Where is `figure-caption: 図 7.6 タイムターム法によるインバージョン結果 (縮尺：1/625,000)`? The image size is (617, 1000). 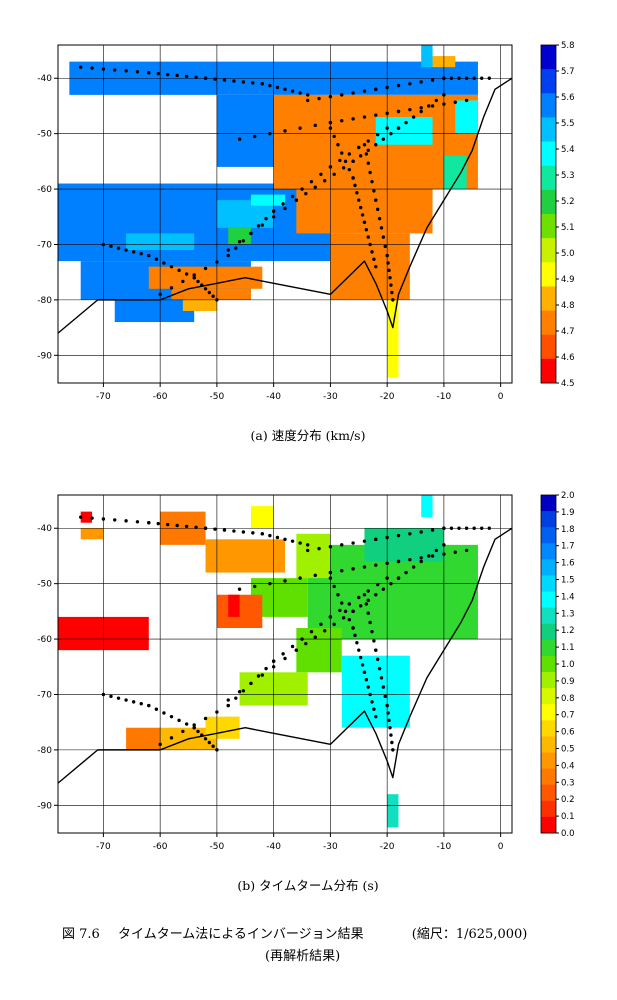
figure-caption: 図 7.6 タイムターム法によるインバージョン結果 (縮尺：1/625,000) is located at coordinates (294, 932).